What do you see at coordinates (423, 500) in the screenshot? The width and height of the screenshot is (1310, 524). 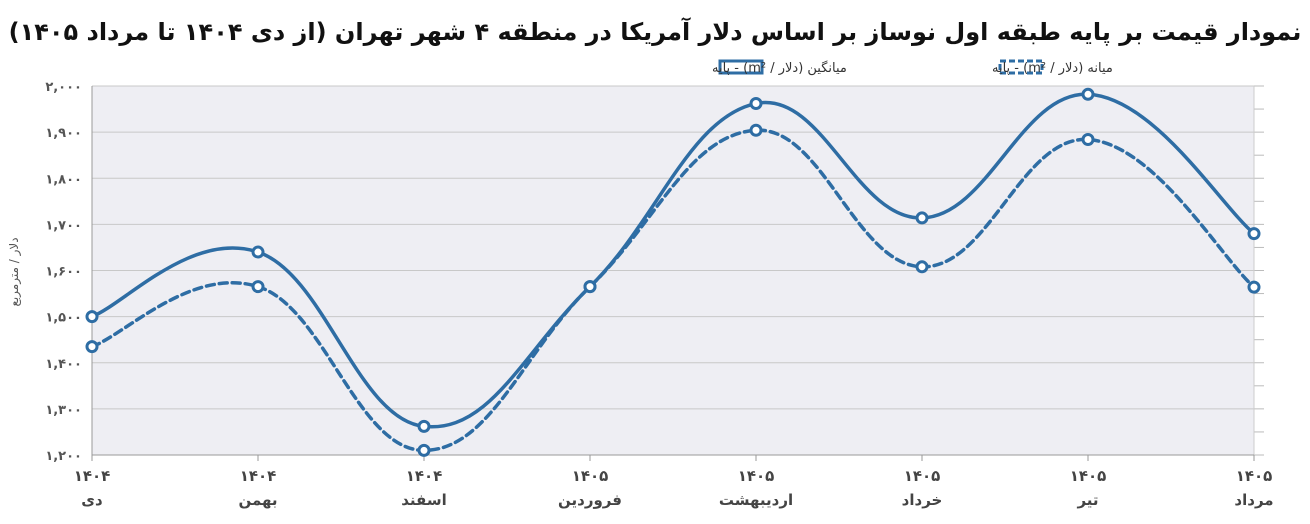 I see `x-tick-month: اسفند` at bounding box center [423, 500].